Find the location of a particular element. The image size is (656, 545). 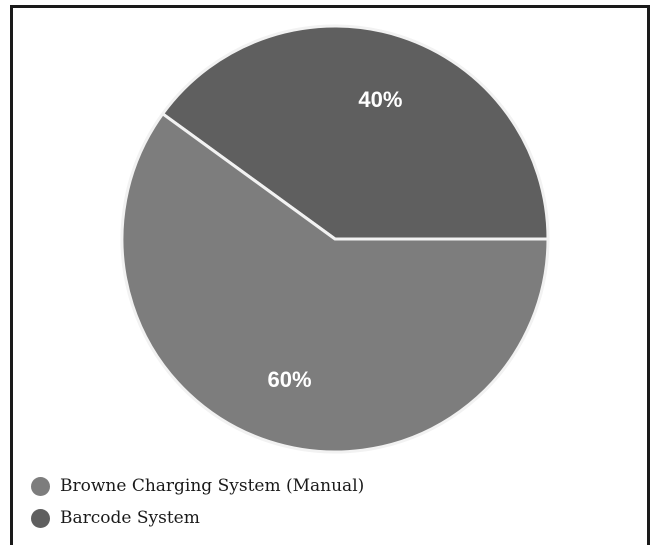

pie-labels: 40% 60% is located at coordinates (335, 239).